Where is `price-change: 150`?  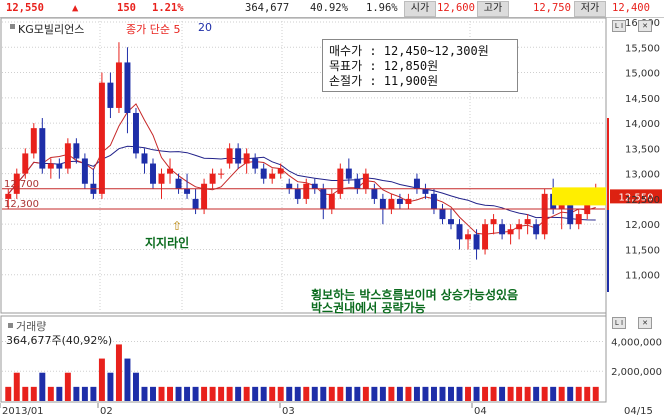
price-change: 150 is located at coordinates (126, 8).